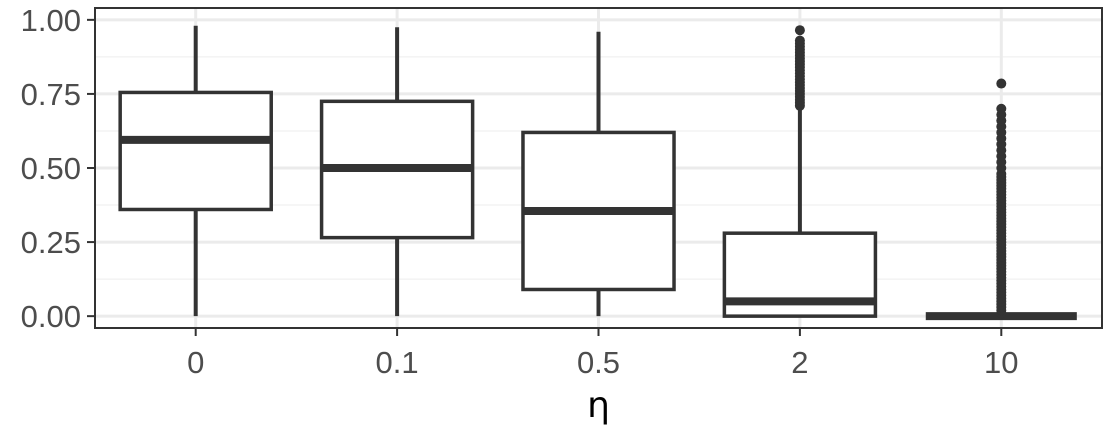 The image size is (1109, 427). What do you see at coordinates (51, 168) in the screenshot?
I see `y-tick-label: 0.50` at bounding box center [51, 168].